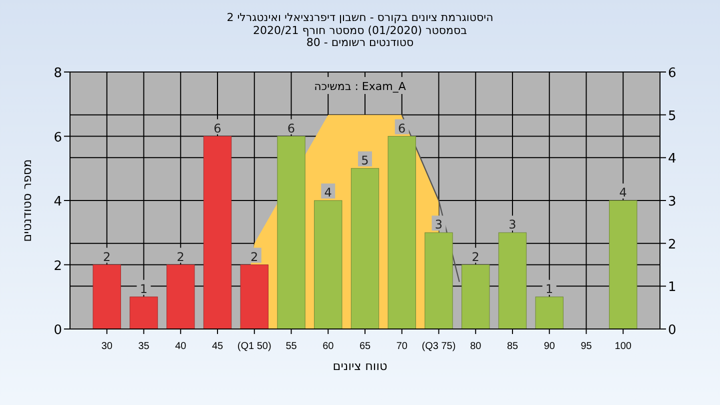 The width and height of the screenshot is (720, 405). I want to click on x-tick-label: 85, so click(512, 346).